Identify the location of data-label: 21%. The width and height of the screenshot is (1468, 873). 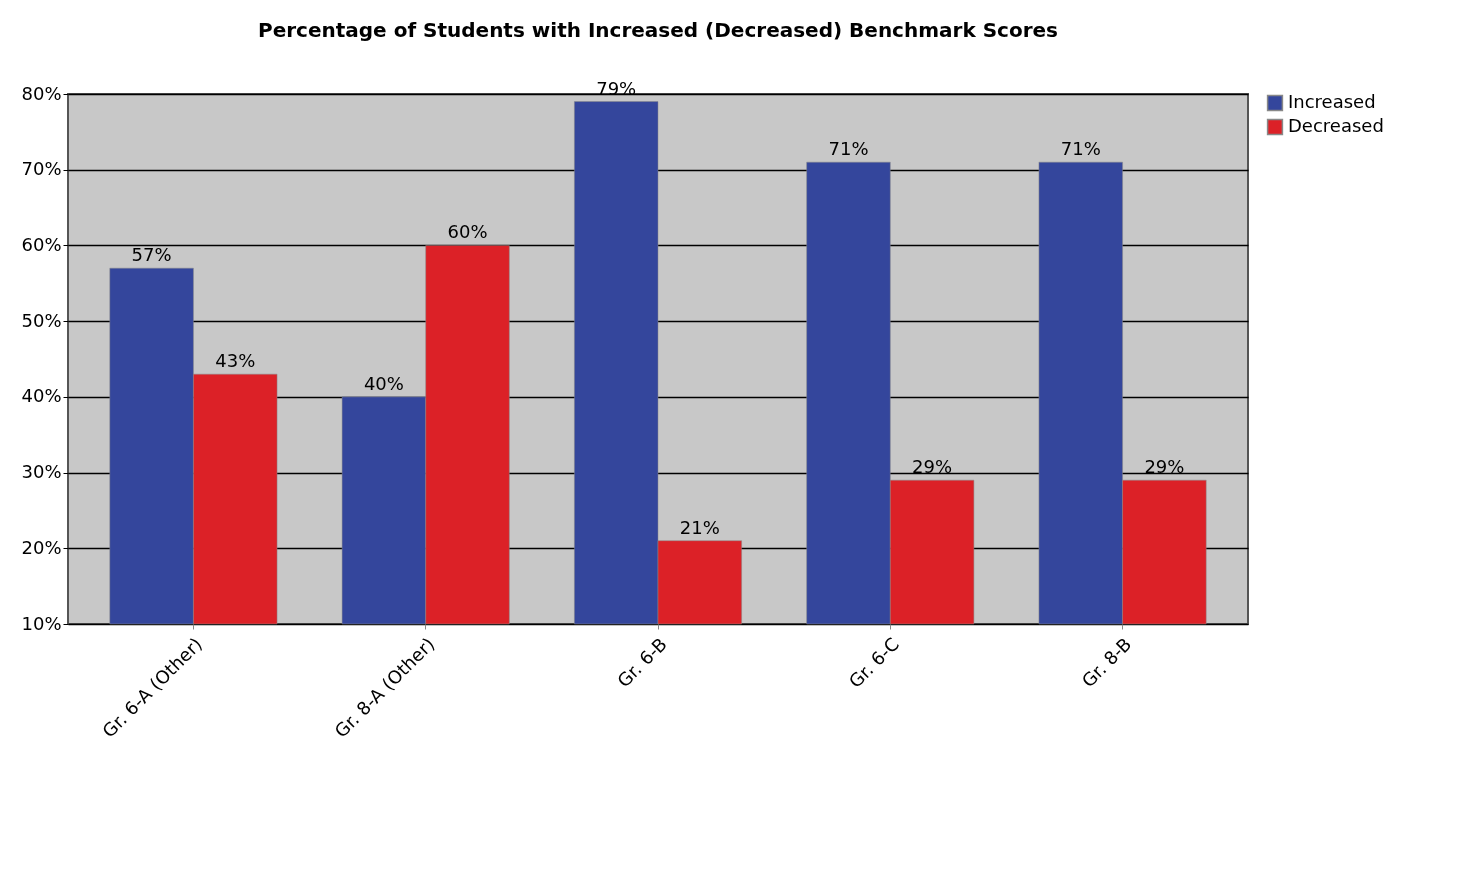
(699, 527).